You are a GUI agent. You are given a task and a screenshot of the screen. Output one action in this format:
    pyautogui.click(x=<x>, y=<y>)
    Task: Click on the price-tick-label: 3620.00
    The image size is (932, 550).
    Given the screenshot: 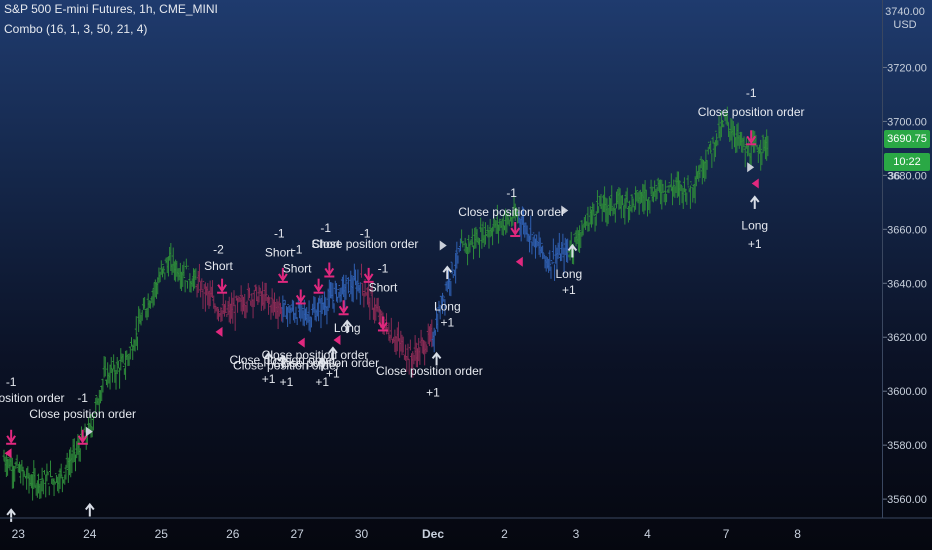 What is the action you would take?
    pyautogui.click(x=907, y=338)
    